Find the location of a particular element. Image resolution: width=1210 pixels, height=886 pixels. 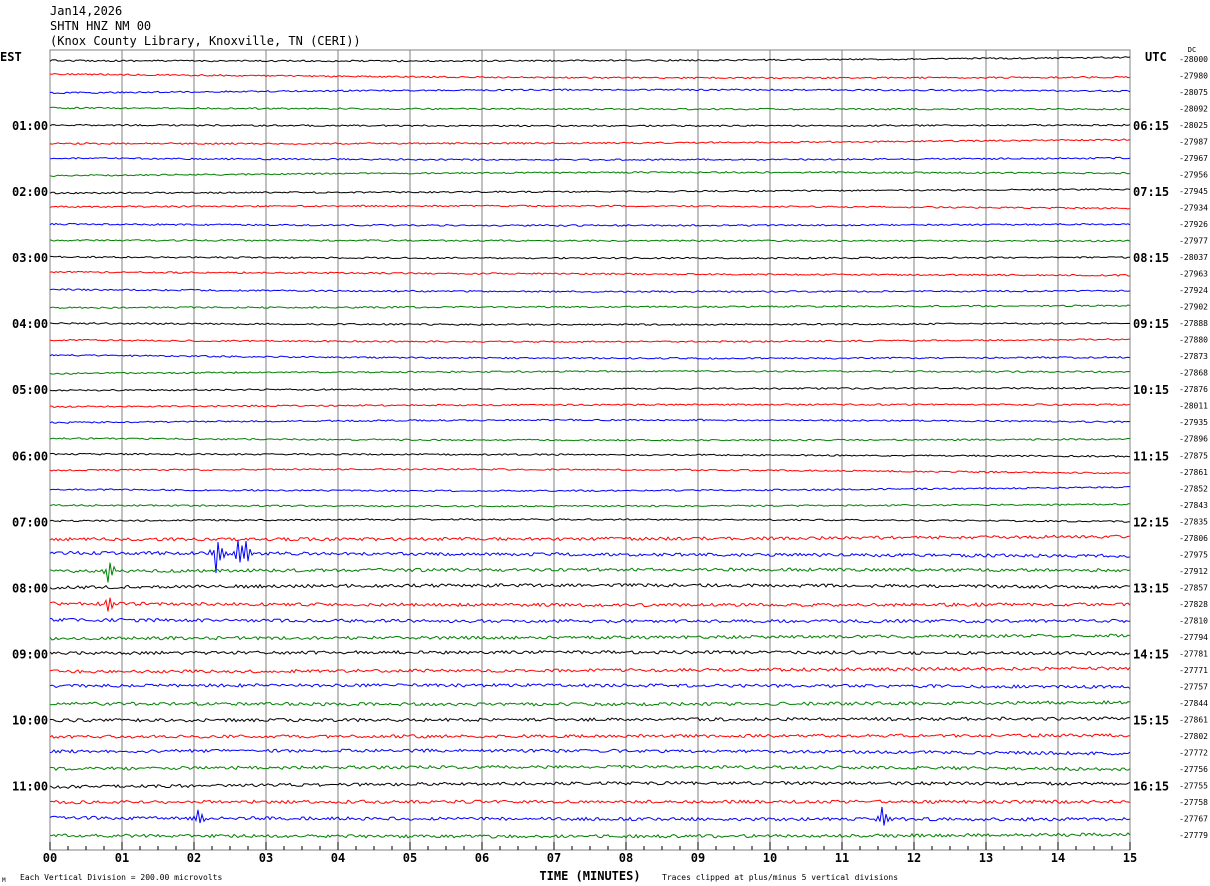

station-label: SHTN HNZ NM 00 is located at coordinates (101, 26).